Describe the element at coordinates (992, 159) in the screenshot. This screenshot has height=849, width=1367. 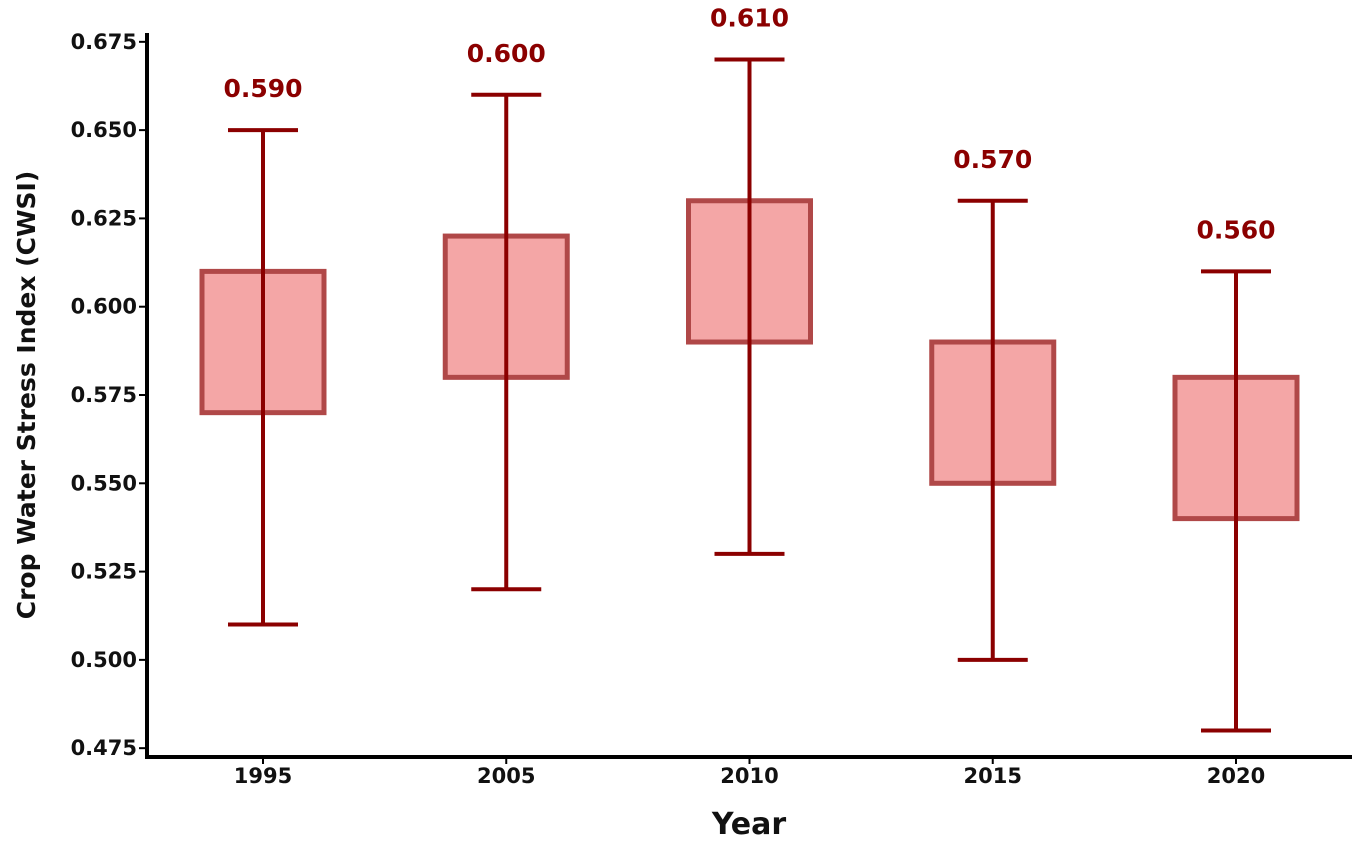
I see `value-label-2015: 0.570` at that location.